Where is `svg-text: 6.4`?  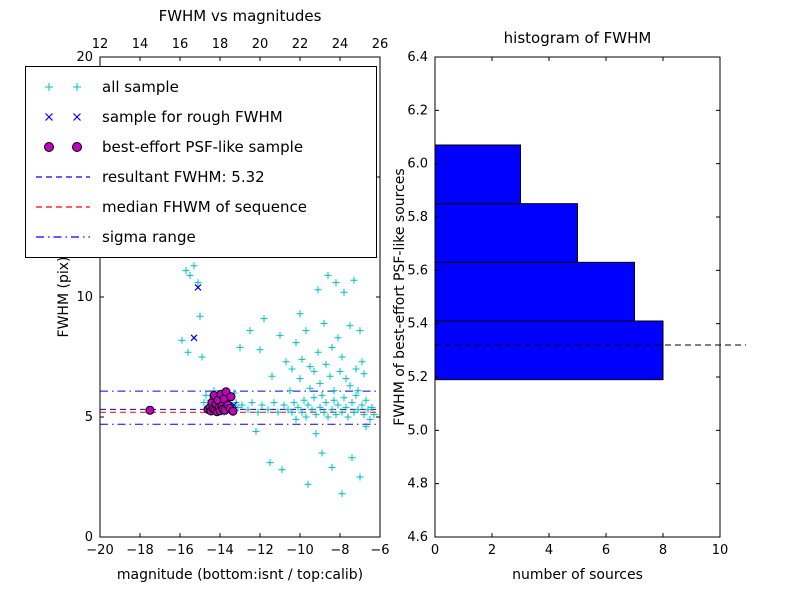 svg-text: 6.4 is located at coordinates (417, 57).